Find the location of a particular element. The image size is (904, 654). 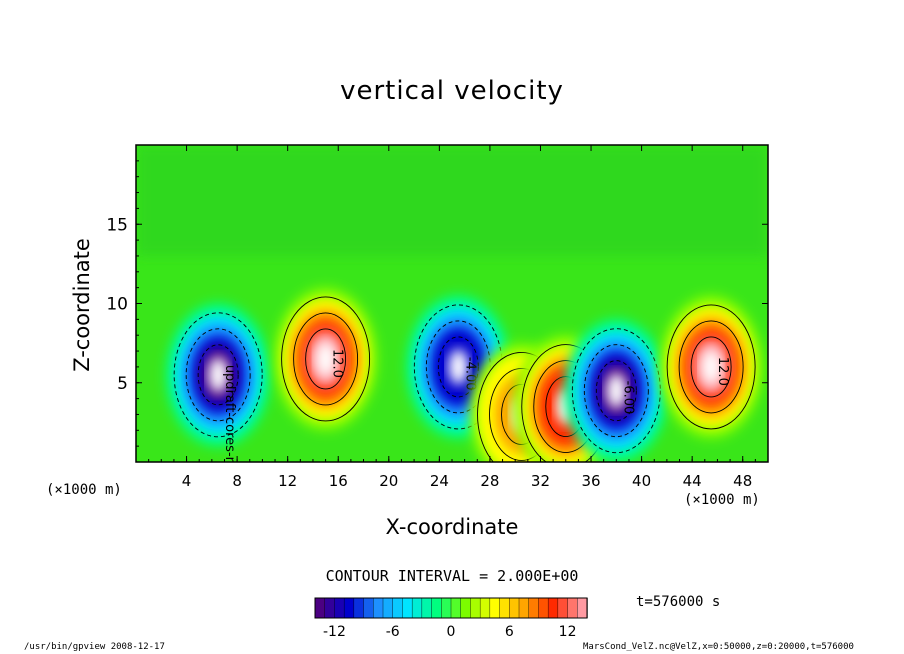

contour-label: -6.00 is located at coordinates (627, 398).